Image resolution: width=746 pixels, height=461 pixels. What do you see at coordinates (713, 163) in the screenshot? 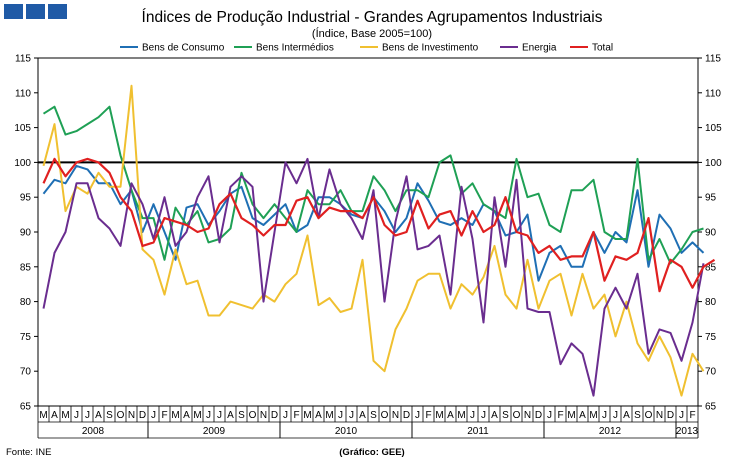
I see `y-tick-label-right: 100` at bounding box center [713, 163].